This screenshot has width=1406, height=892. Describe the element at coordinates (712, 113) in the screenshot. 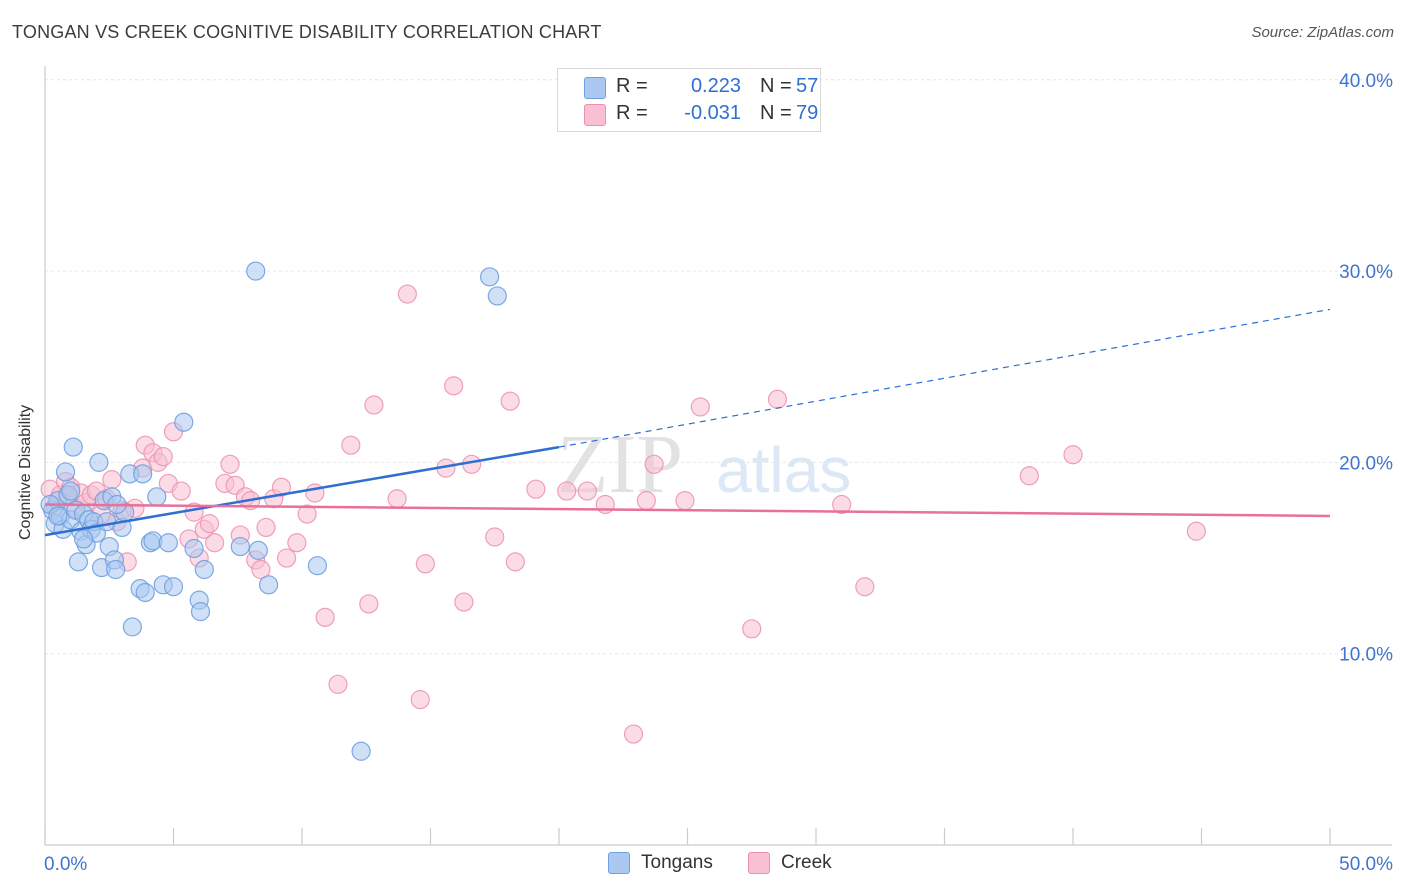

I see `legend-r-value: -0.031` at that location.